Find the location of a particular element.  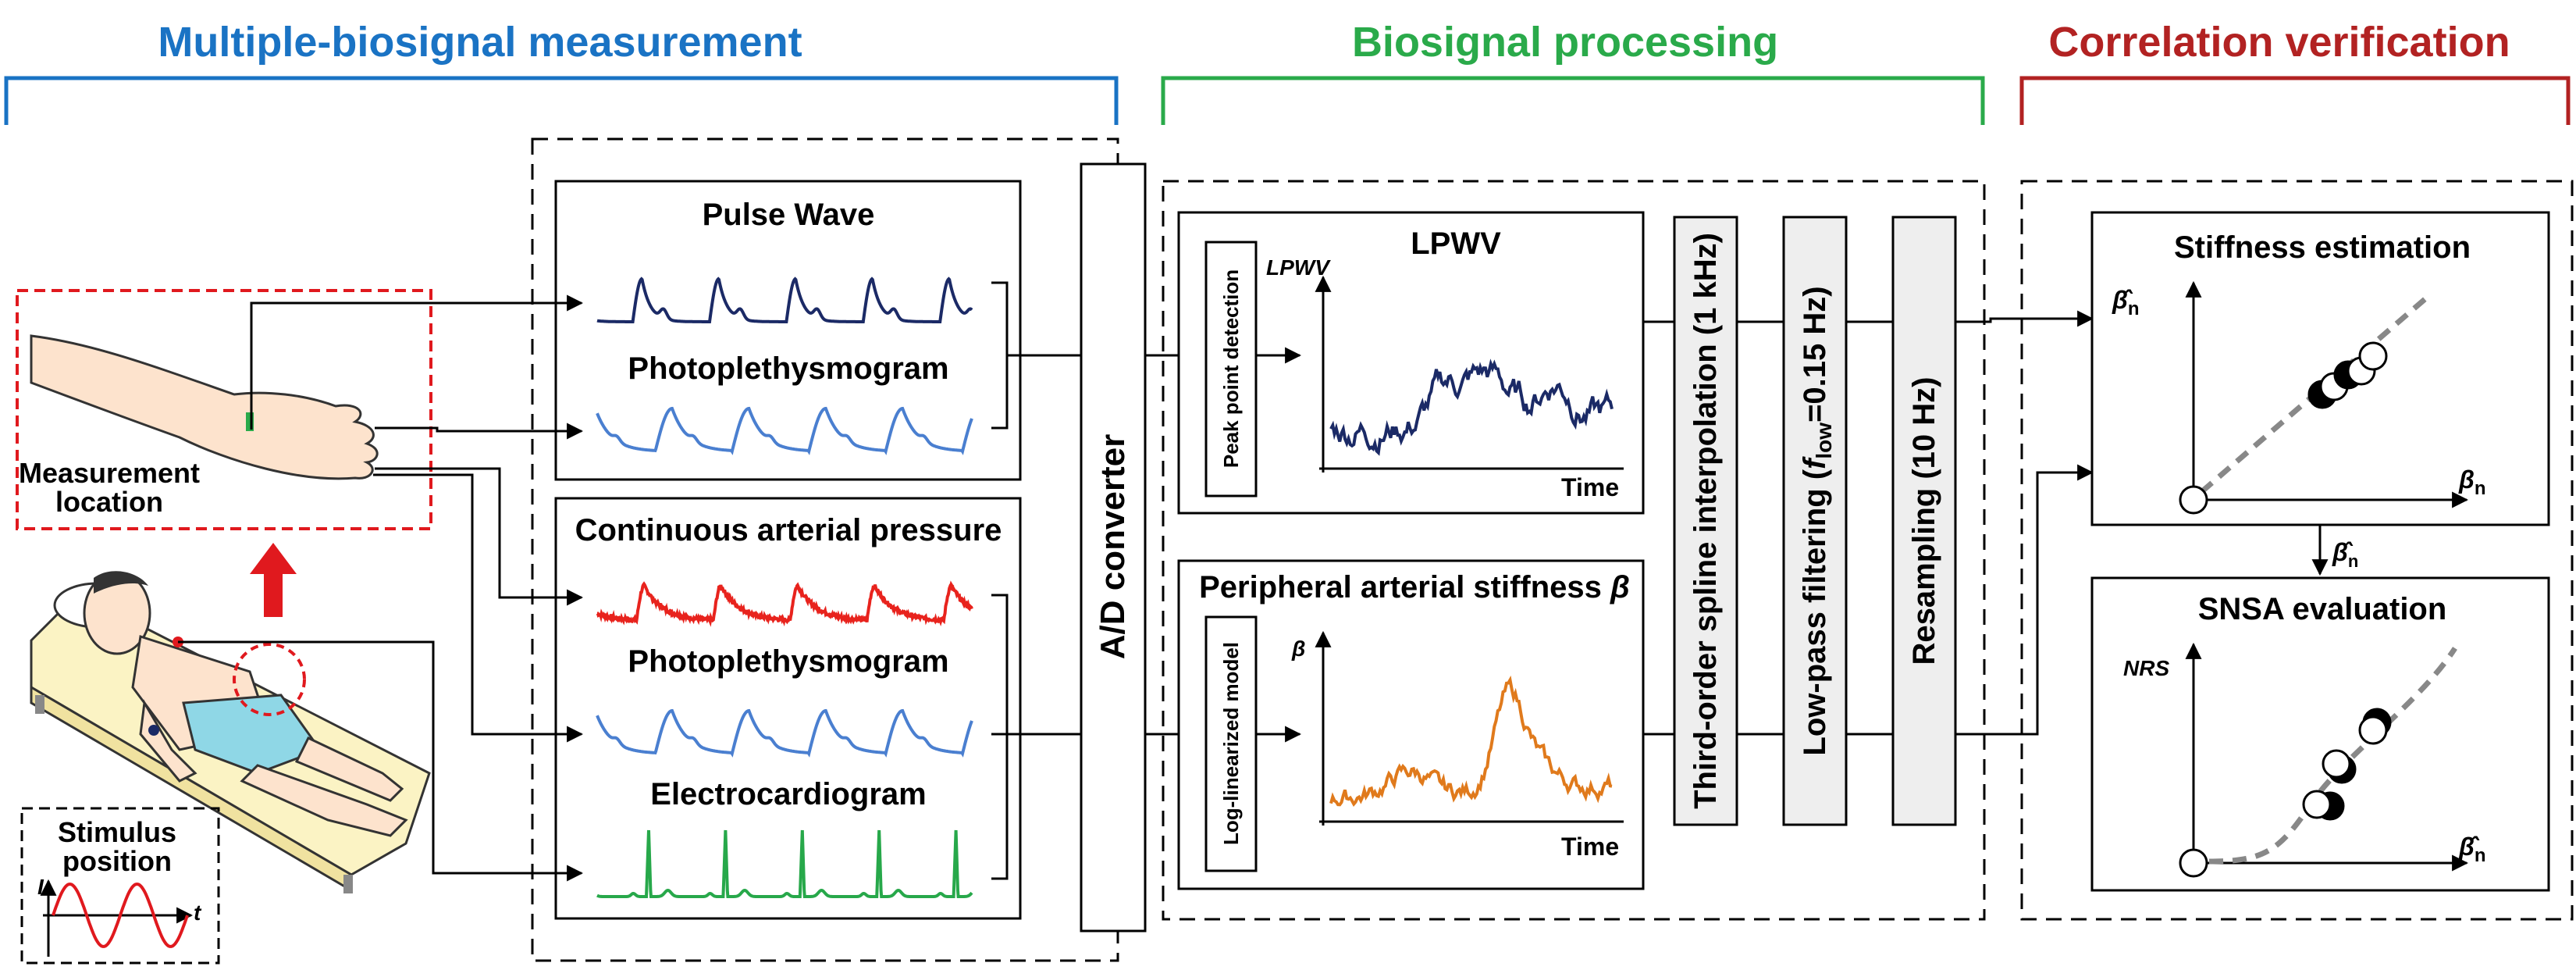

between-label: β̂n is located at coordinates (2345, 554).